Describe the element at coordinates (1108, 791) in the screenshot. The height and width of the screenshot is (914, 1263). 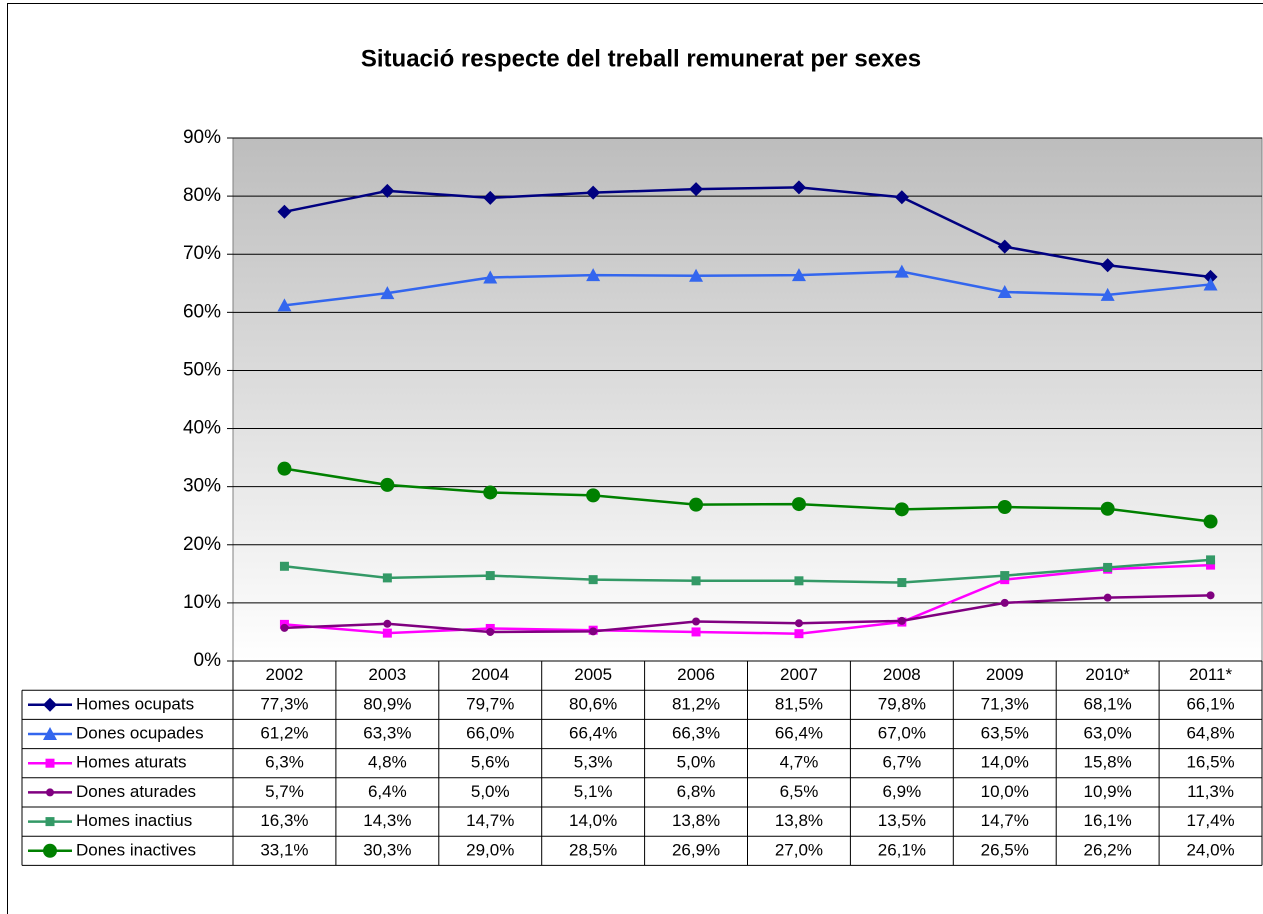
I see `table-value: 10,9%` at that location.